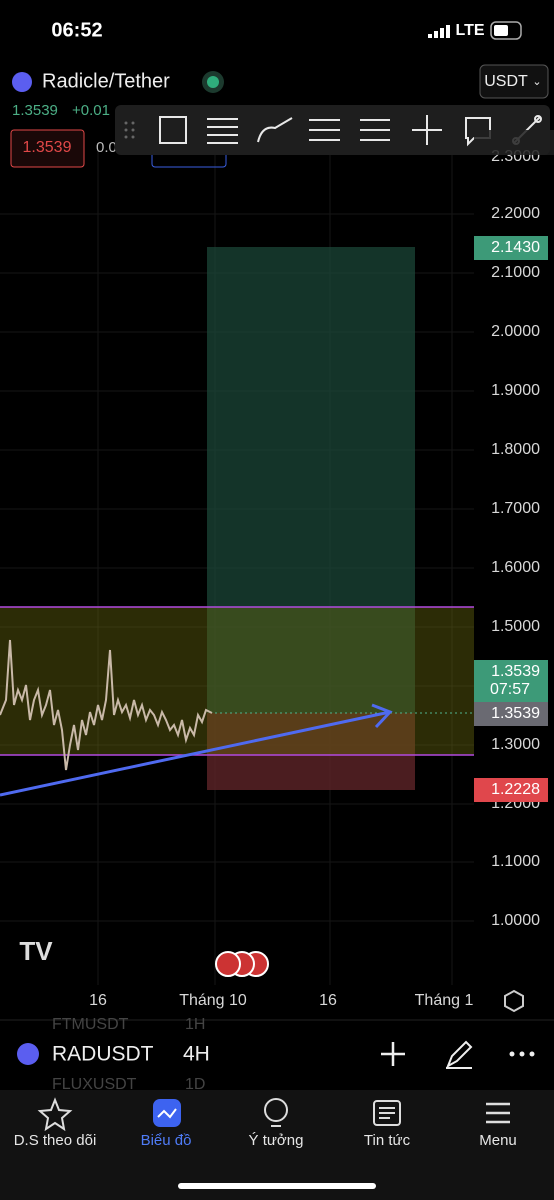  I want to click on battery-level, so click(501, 30).